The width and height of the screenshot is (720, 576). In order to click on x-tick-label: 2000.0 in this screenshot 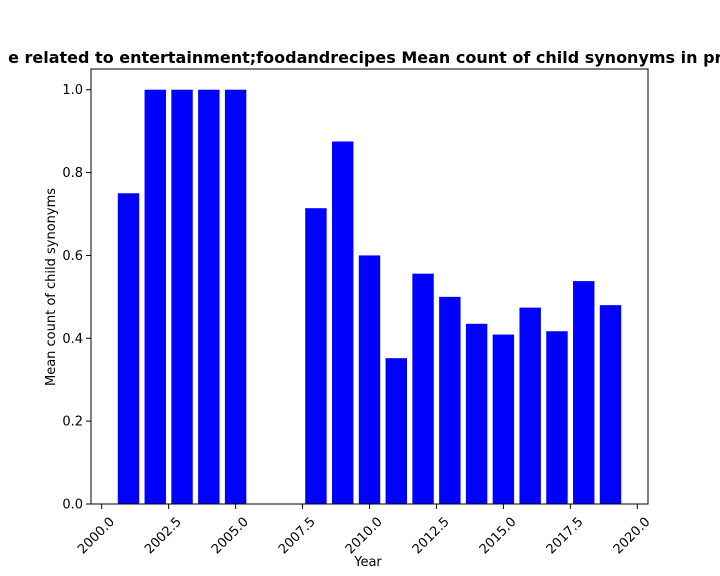, I will do `click(96, 536)`.